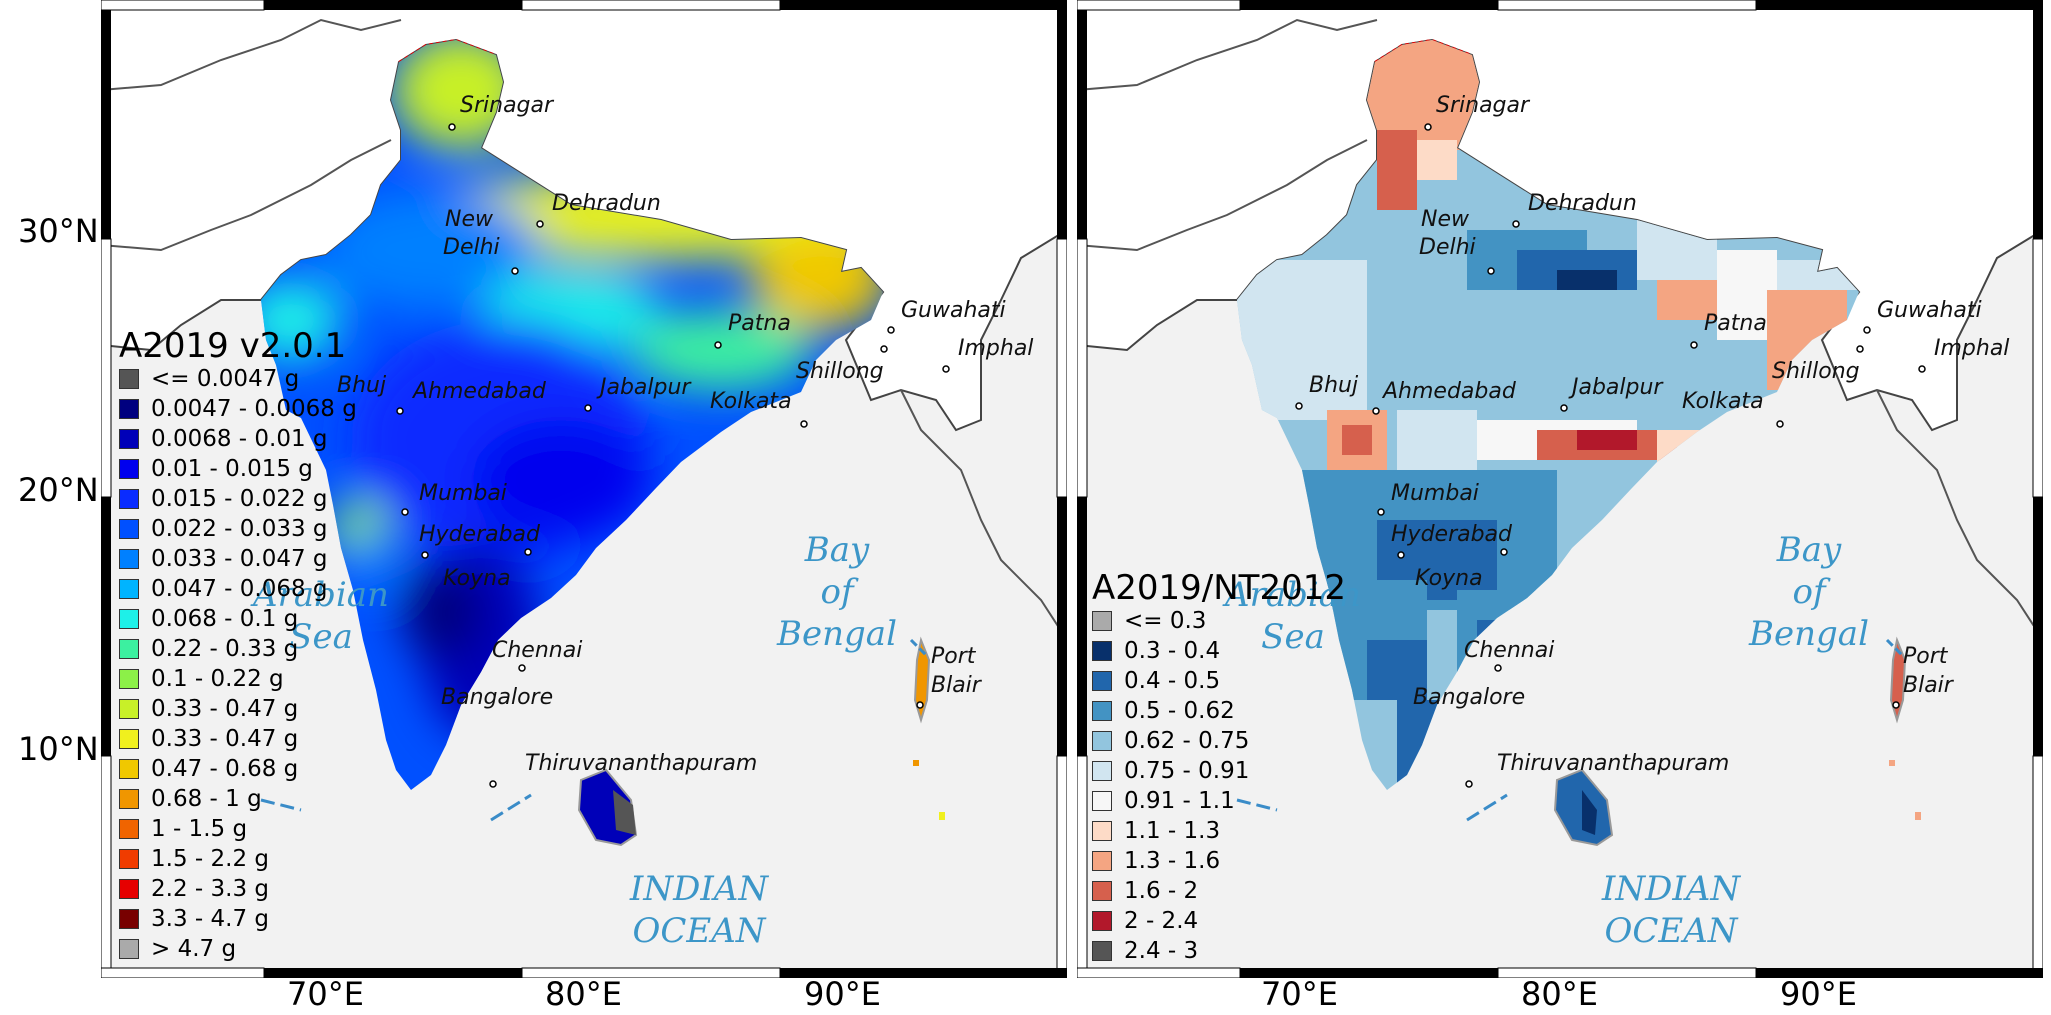 Image resolution: width=2051 pixels, height=1015 pixels. Describe the element at coordinates (58, 490) in the screenshot. I see `lat-label-20n: 20°N` at that location.